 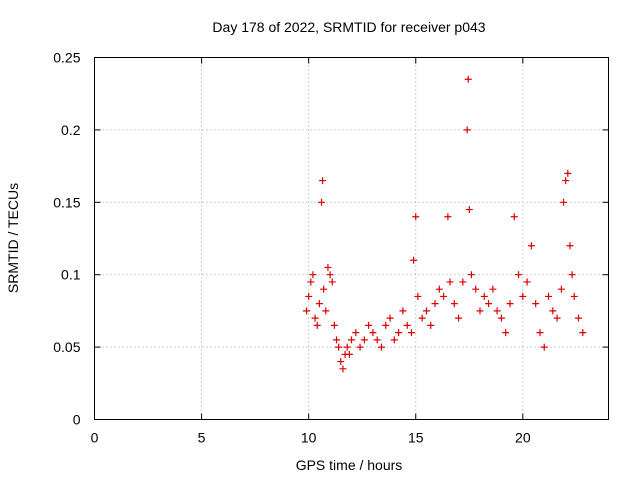 What do you see at coordinates (77, 420) in the screenshot?
I see `y-tick-label: 0` at bounding box center [77, 420].